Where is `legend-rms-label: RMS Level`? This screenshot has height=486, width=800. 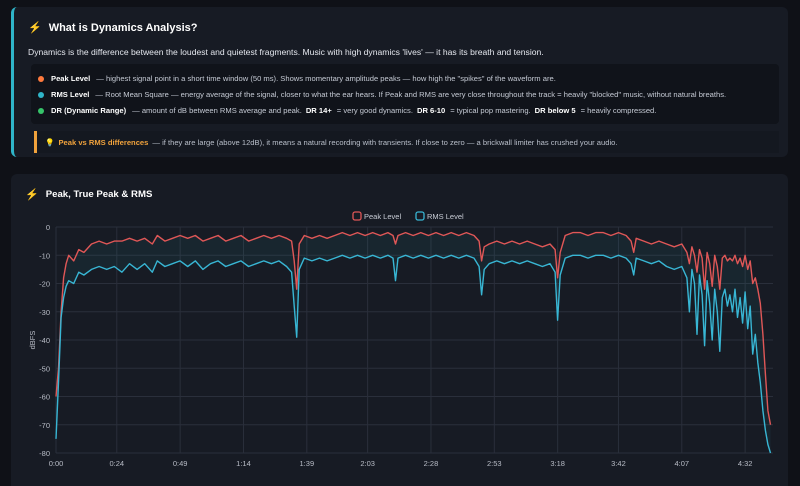 legend-rms-label: RMS Level is located at coordinates (445, 216).